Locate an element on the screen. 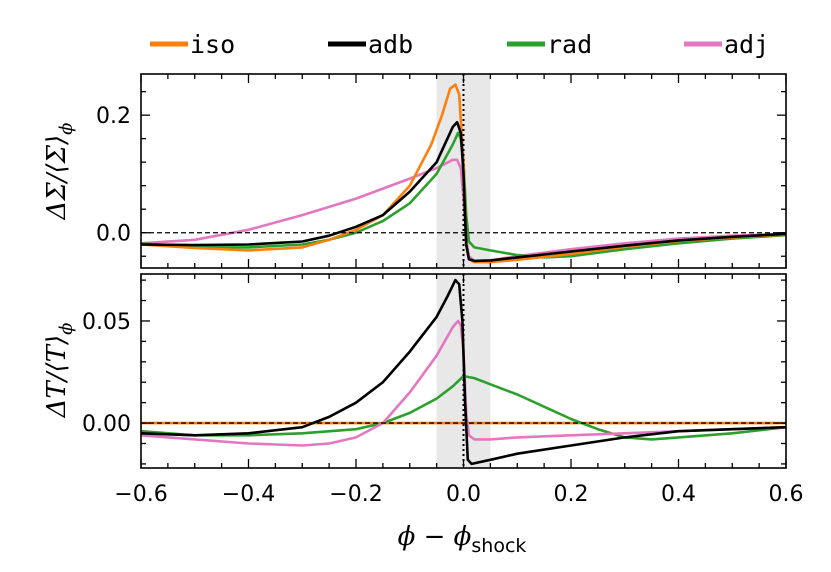 Image resolution: width=831 pixels, height=572 pixels. legend-label-adb: adb is located at coordinates (390, 44).